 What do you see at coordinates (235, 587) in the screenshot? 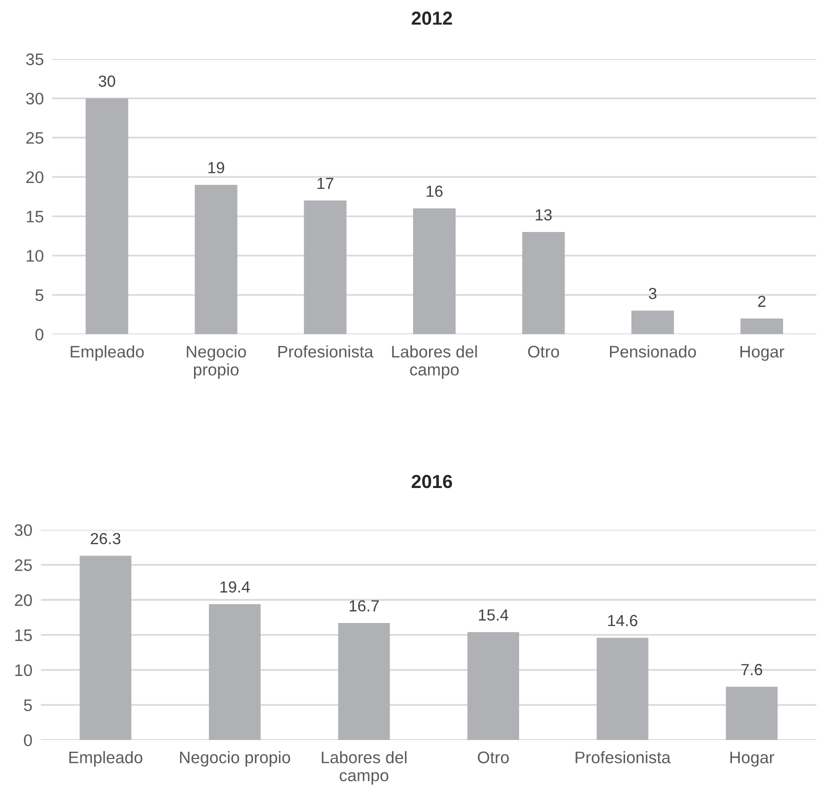
I see `data-label: 19.4` at bounding box center [235, 587].